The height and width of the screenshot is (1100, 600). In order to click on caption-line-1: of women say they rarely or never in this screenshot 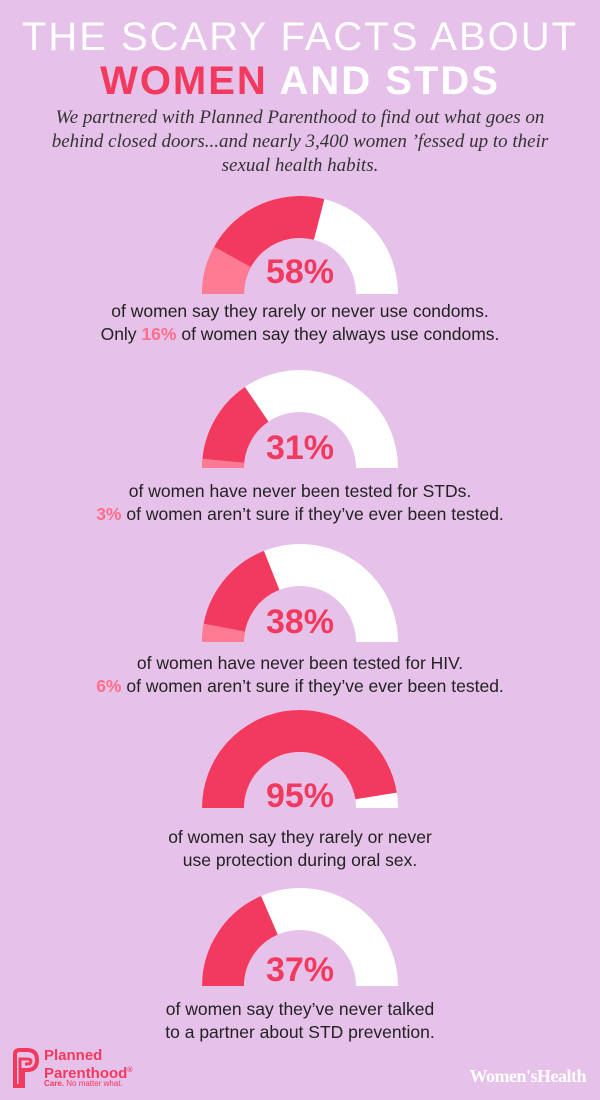, I will do `click(300, 837)`.